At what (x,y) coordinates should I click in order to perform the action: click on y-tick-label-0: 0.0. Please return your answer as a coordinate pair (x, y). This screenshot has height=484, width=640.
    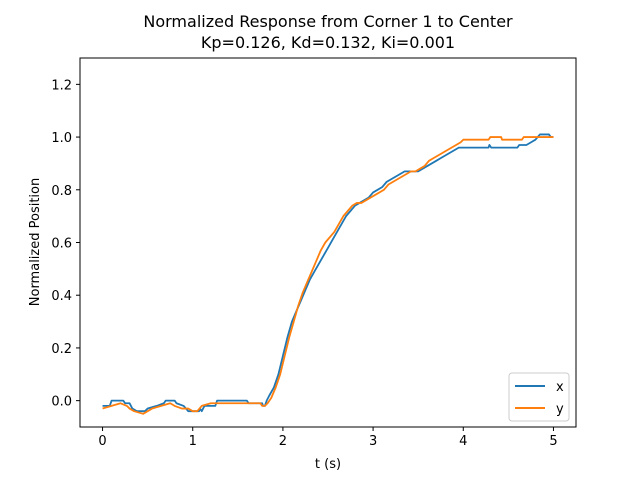
    Looking at the image, I should click on (61, 402).